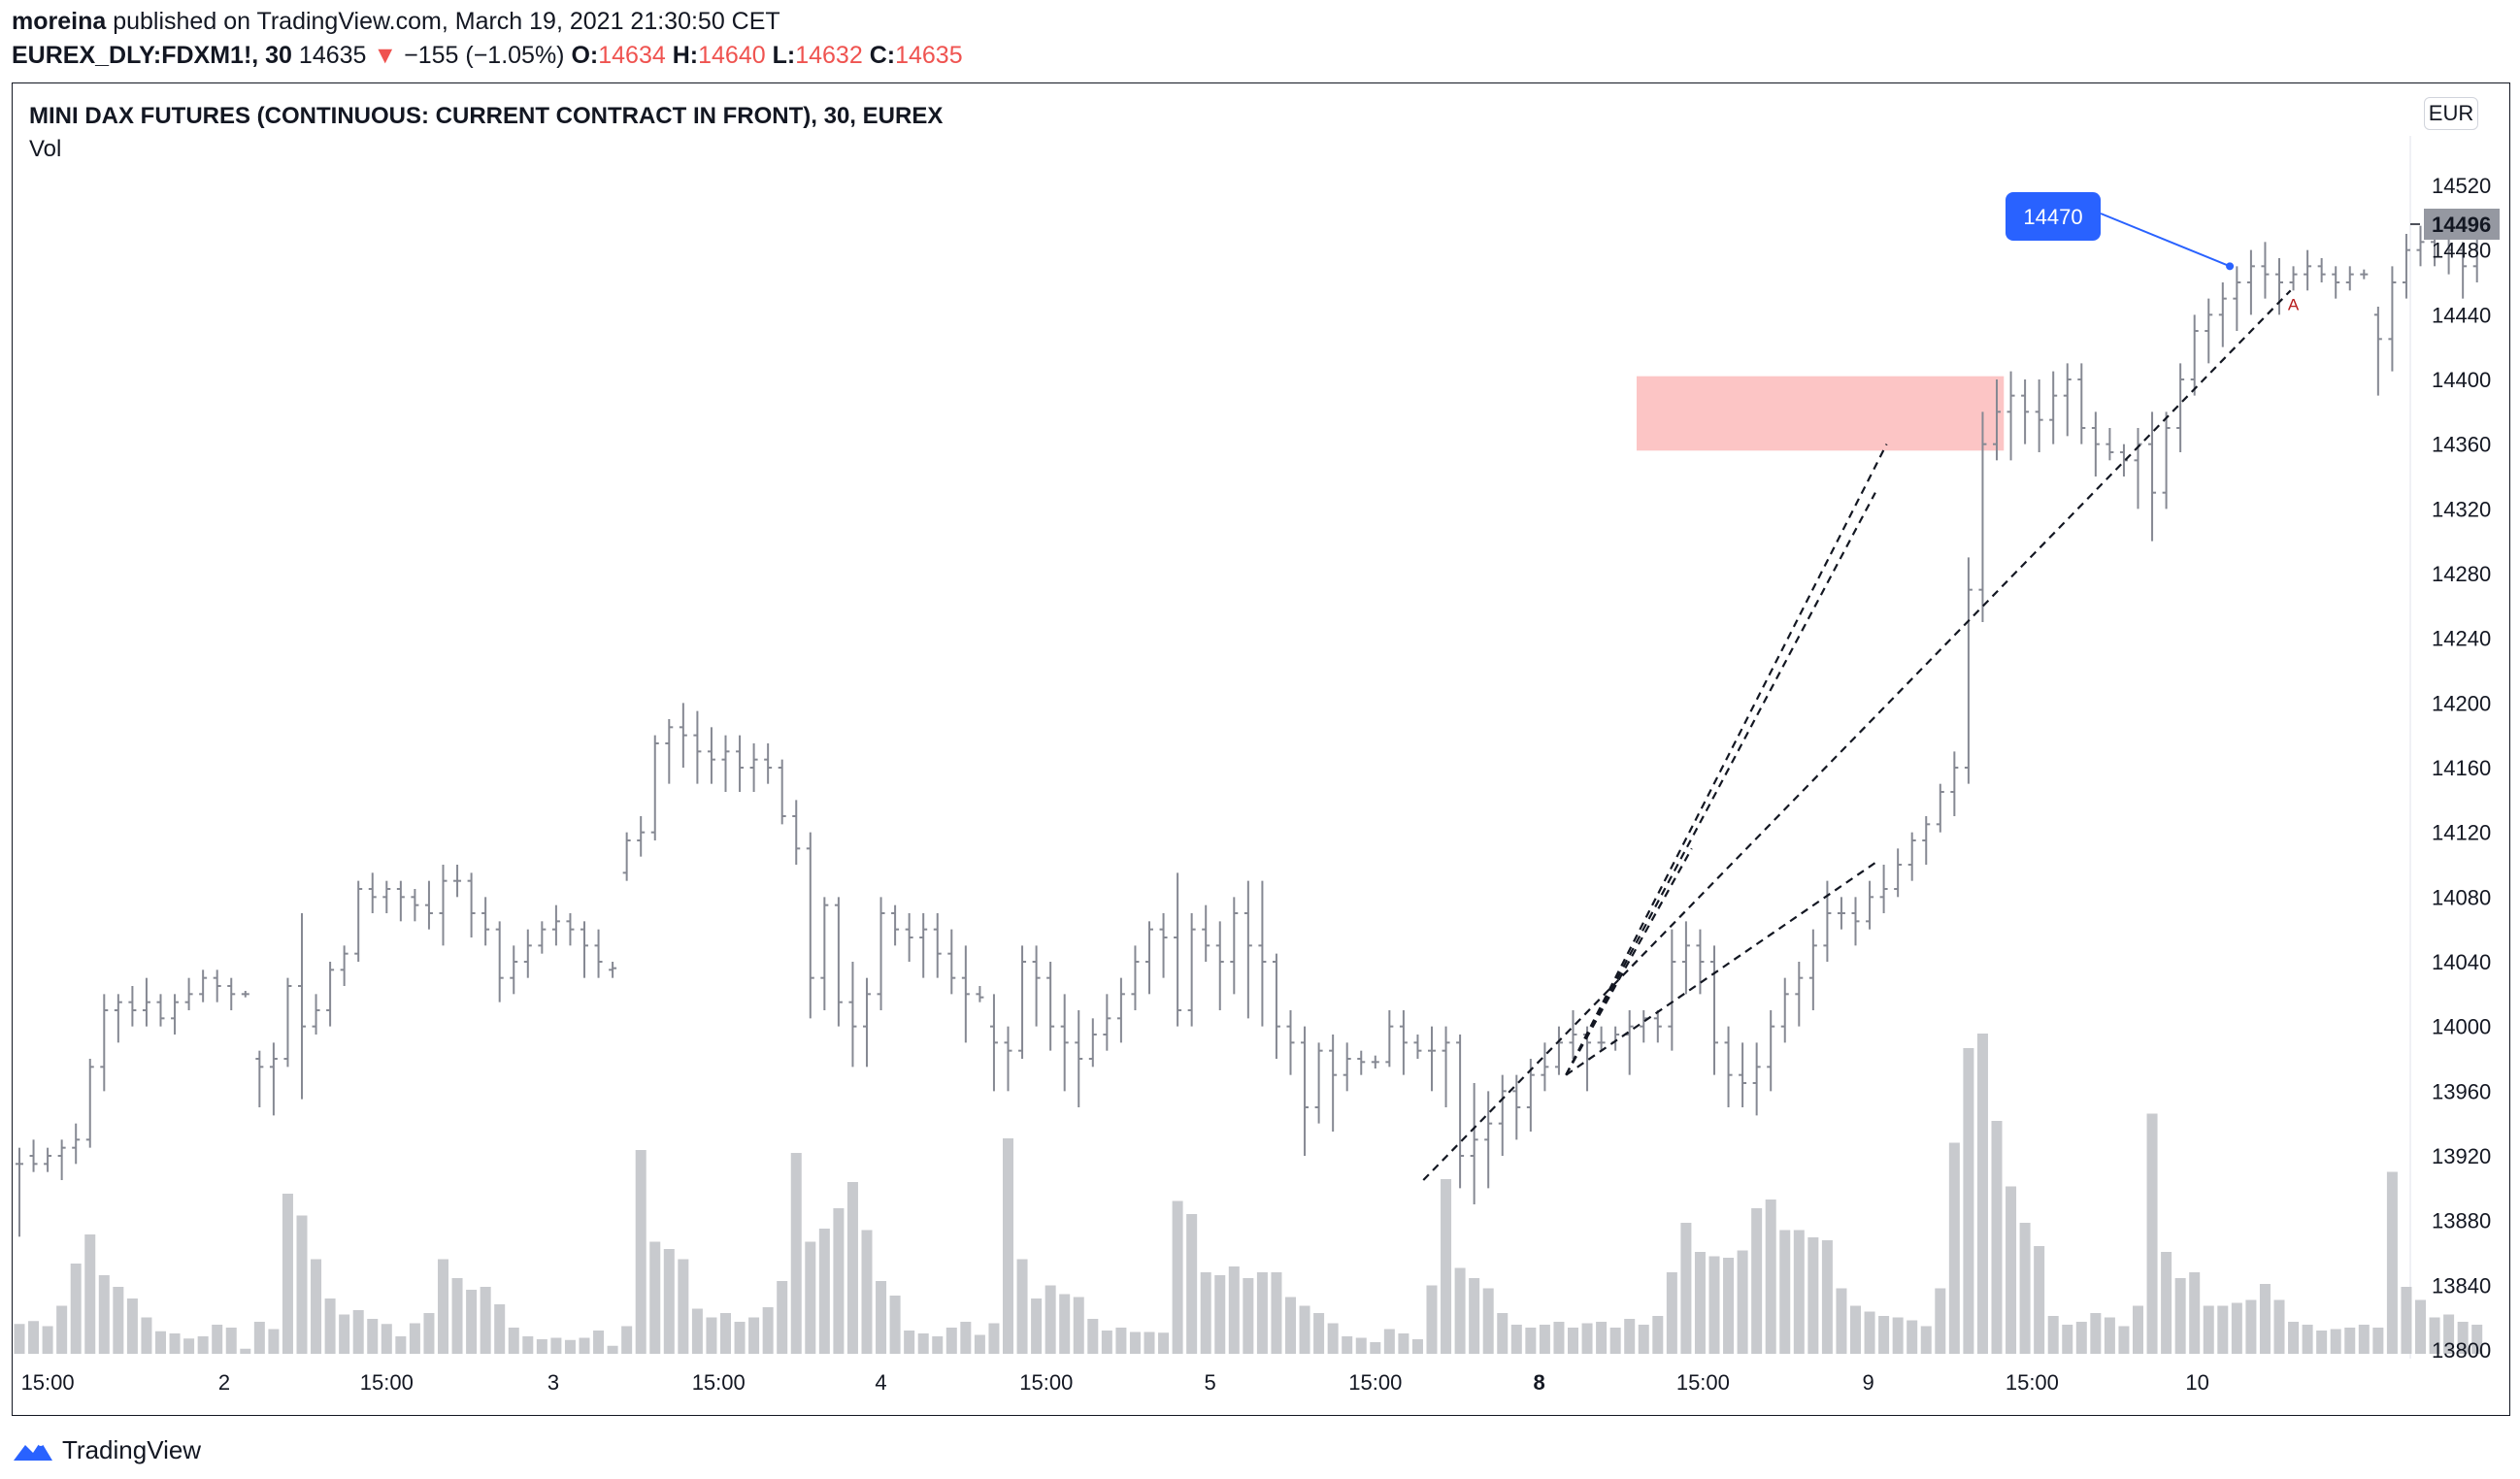 Image resolution: width=2520 pixels, height=1479 pixels. I want to click on currency-button: EUR, so click(2451, 113).